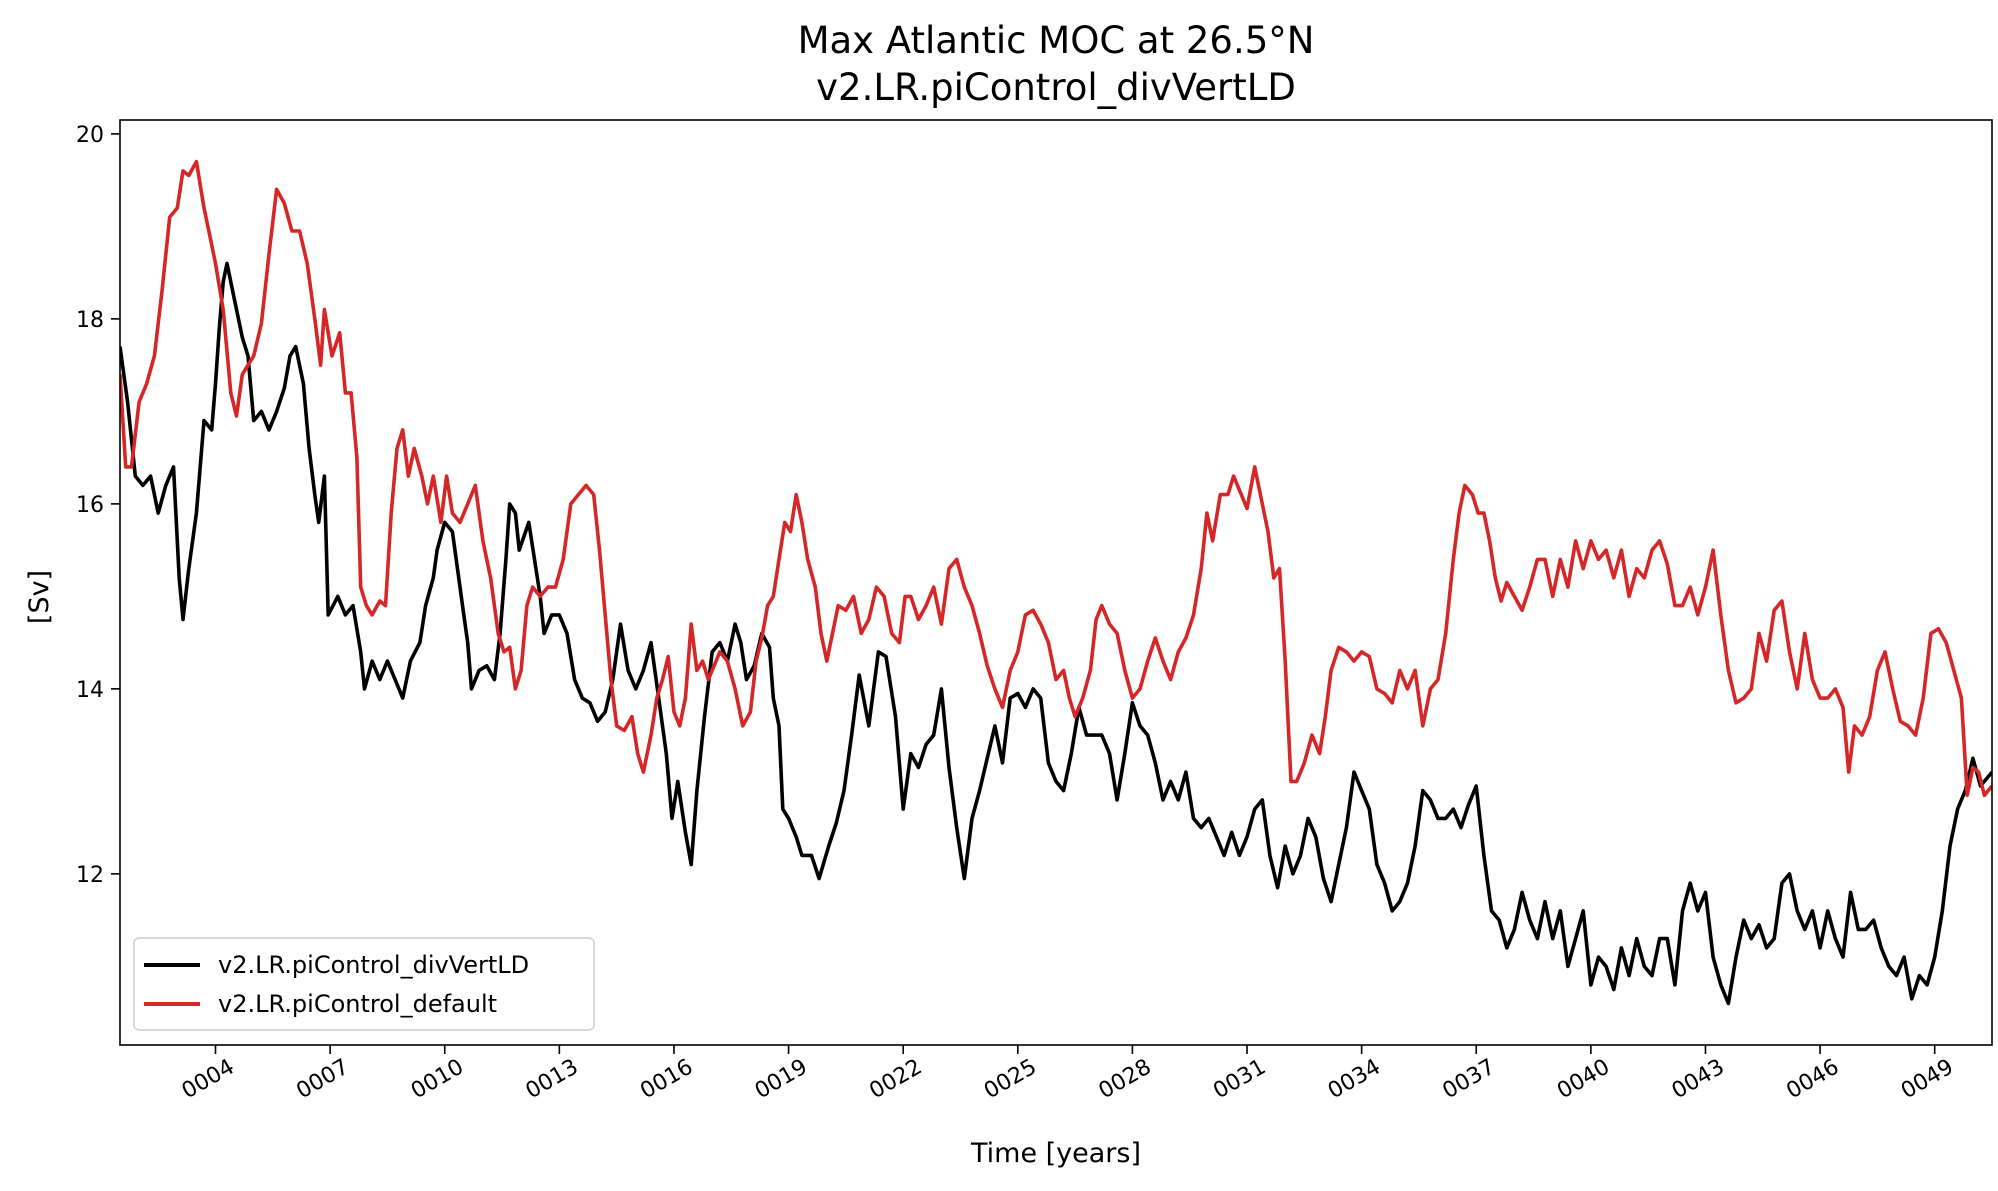  I want to click on chart-title: Max Atlantic MOC at 26.5°N, so click(1056, 40).